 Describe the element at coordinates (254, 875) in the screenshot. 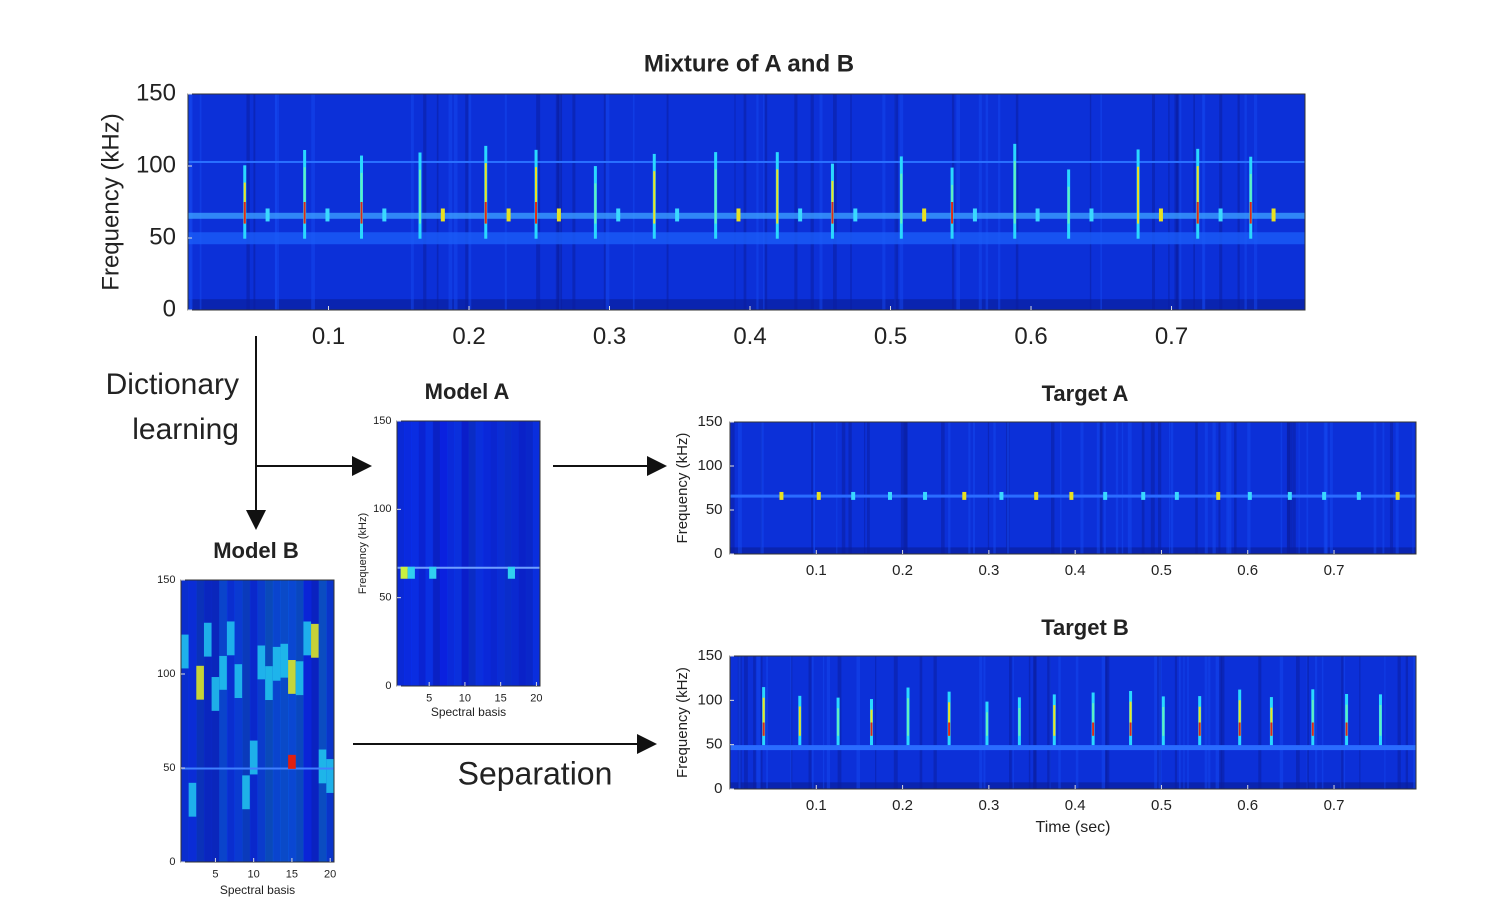

I see `x-tick-label: 10` at that location.